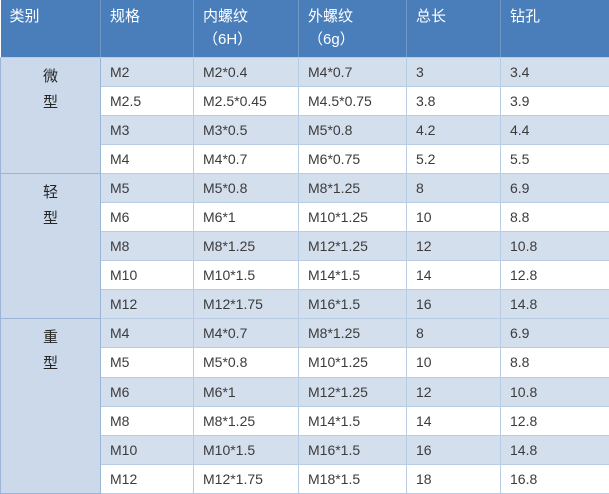 This screenshot has width=609, height=494. Describe the element at coordinates (50, 76) in the screenshot. I see `category-label-char: 微` at that location.